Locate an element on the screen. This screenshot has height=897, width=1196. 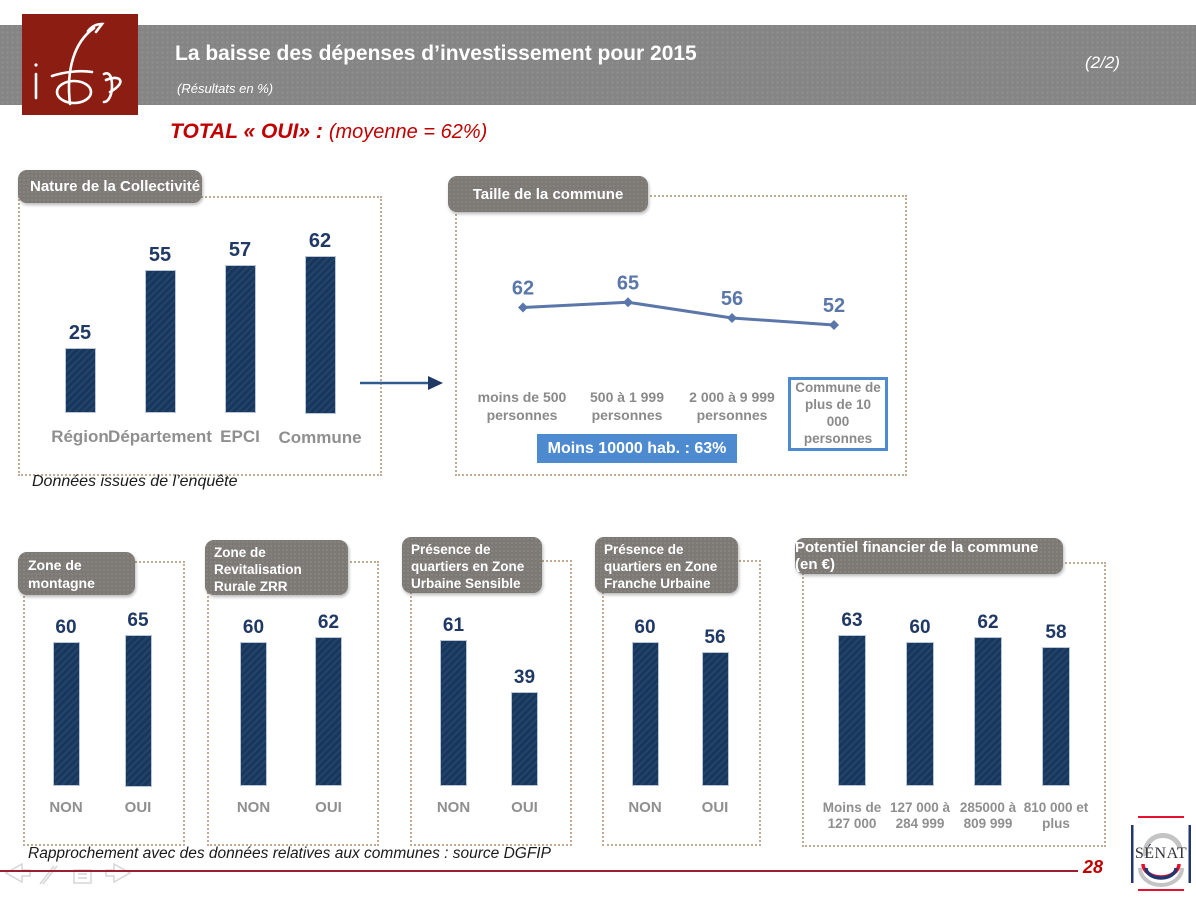
bar-column: 60 127 000 à 284 999 is located at coordinates (920, 723).